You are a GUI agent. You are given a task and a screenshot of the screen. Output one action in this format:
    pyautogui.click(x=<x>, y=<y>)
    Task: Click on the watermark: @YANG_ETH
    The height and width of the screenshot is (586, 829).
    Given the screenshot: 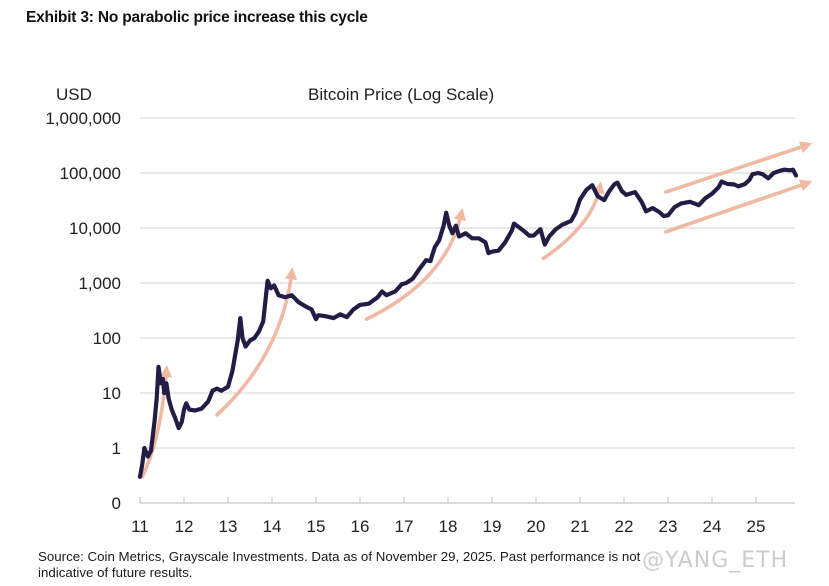 What is the action you would take?
    pyautogui.click(x=715, y=560)
    